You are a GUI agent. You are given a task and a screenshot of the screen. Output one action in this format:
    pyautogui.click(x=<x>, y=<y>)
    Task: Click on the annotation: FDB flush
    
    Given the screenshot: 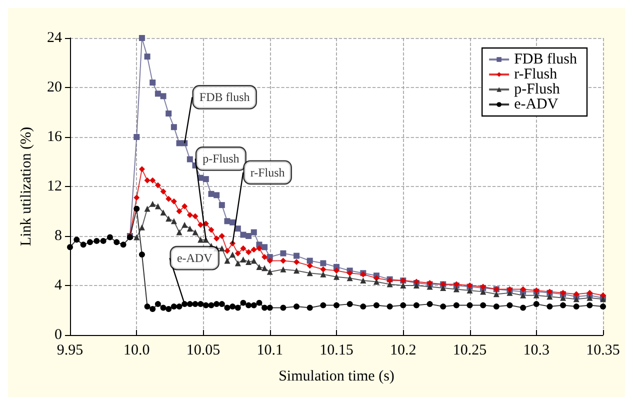 What is the action you would take?
    pyautogui.click(x=224, y=97)
    